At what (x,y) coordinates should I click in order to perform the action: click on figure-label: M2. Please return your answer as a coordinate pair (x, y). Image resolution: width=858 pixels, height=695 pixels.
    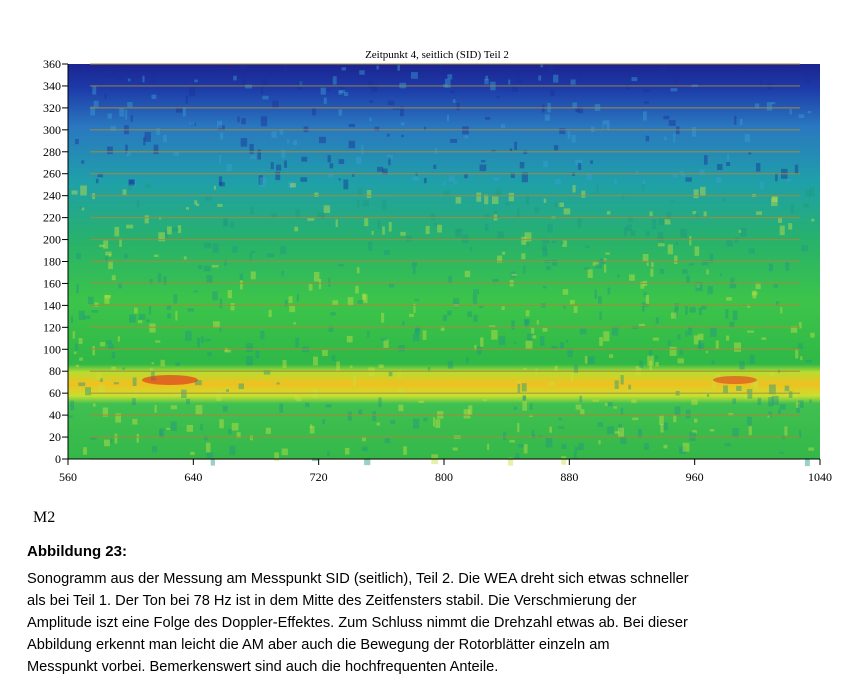
    Looking at the image, I should click on (44, 517).